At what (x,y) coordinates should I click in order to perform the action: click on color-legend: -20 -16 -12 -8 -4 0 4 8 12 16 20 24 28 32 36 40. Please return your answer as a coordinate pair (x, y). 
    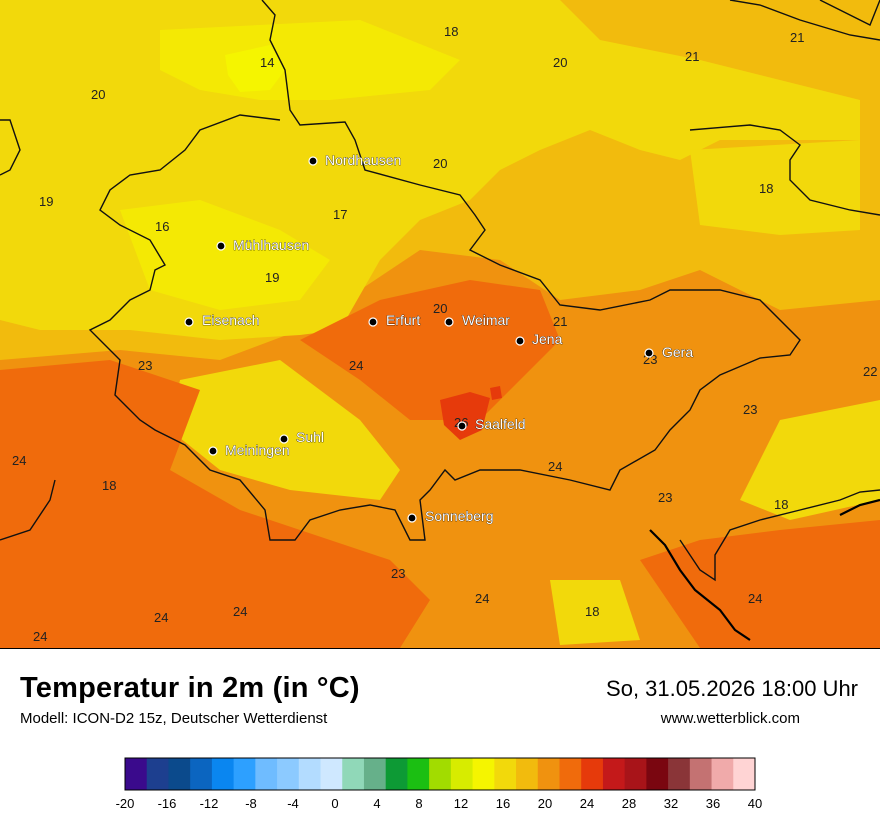
    Looking at the image, I should click on (440, 792).